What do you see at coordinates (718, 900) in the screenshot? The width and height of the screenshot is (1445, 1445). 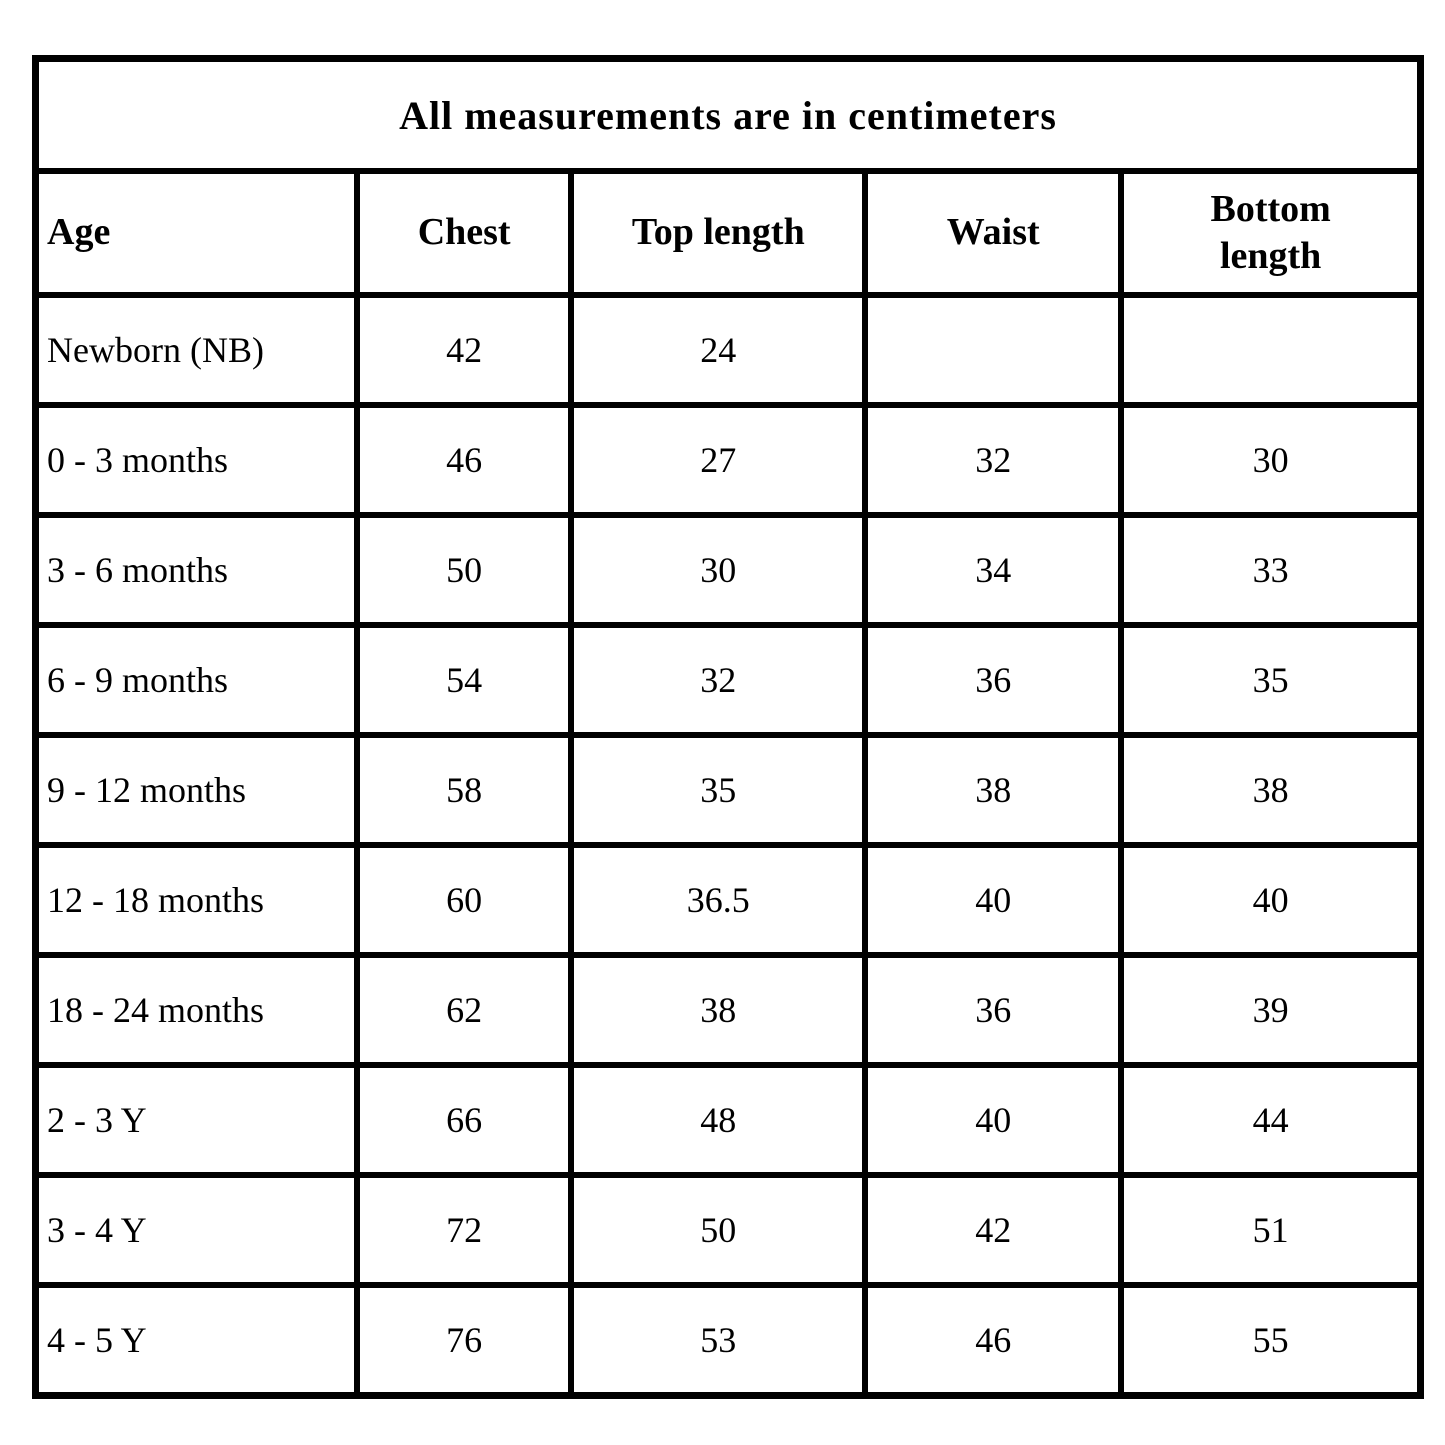 I see `cell-top_length: 36.5` at bounding box center [718, 900].